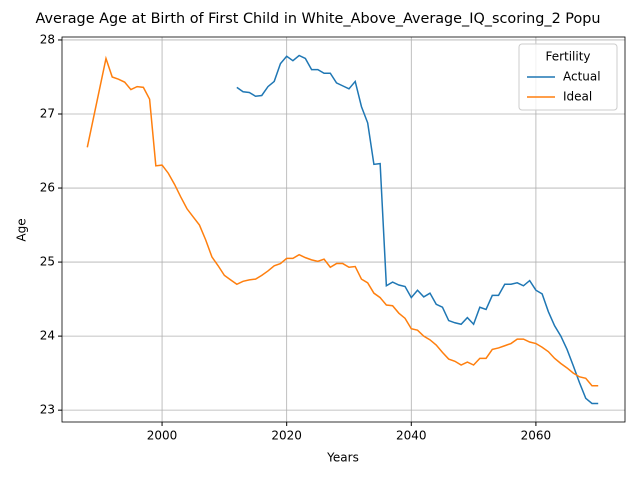  What do you see at coordinates (577, 97) in the screenshot?
I see `legend-label: Ideal` at bounding box center [577, 97].